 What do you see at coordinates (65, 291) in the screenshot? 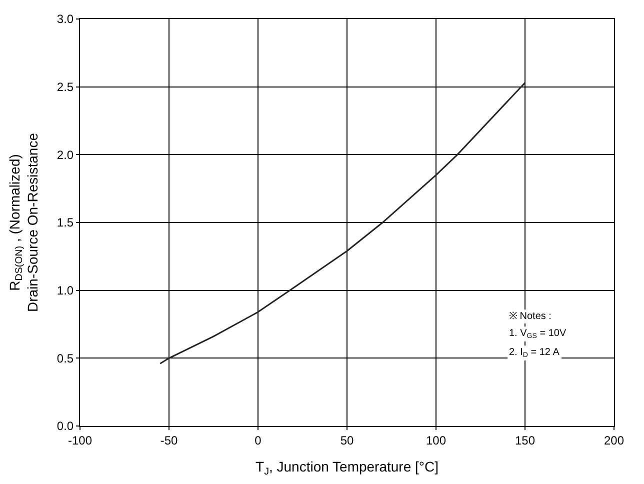
I see `y-tick-label: 1.0` at bounding box center [65, 291].